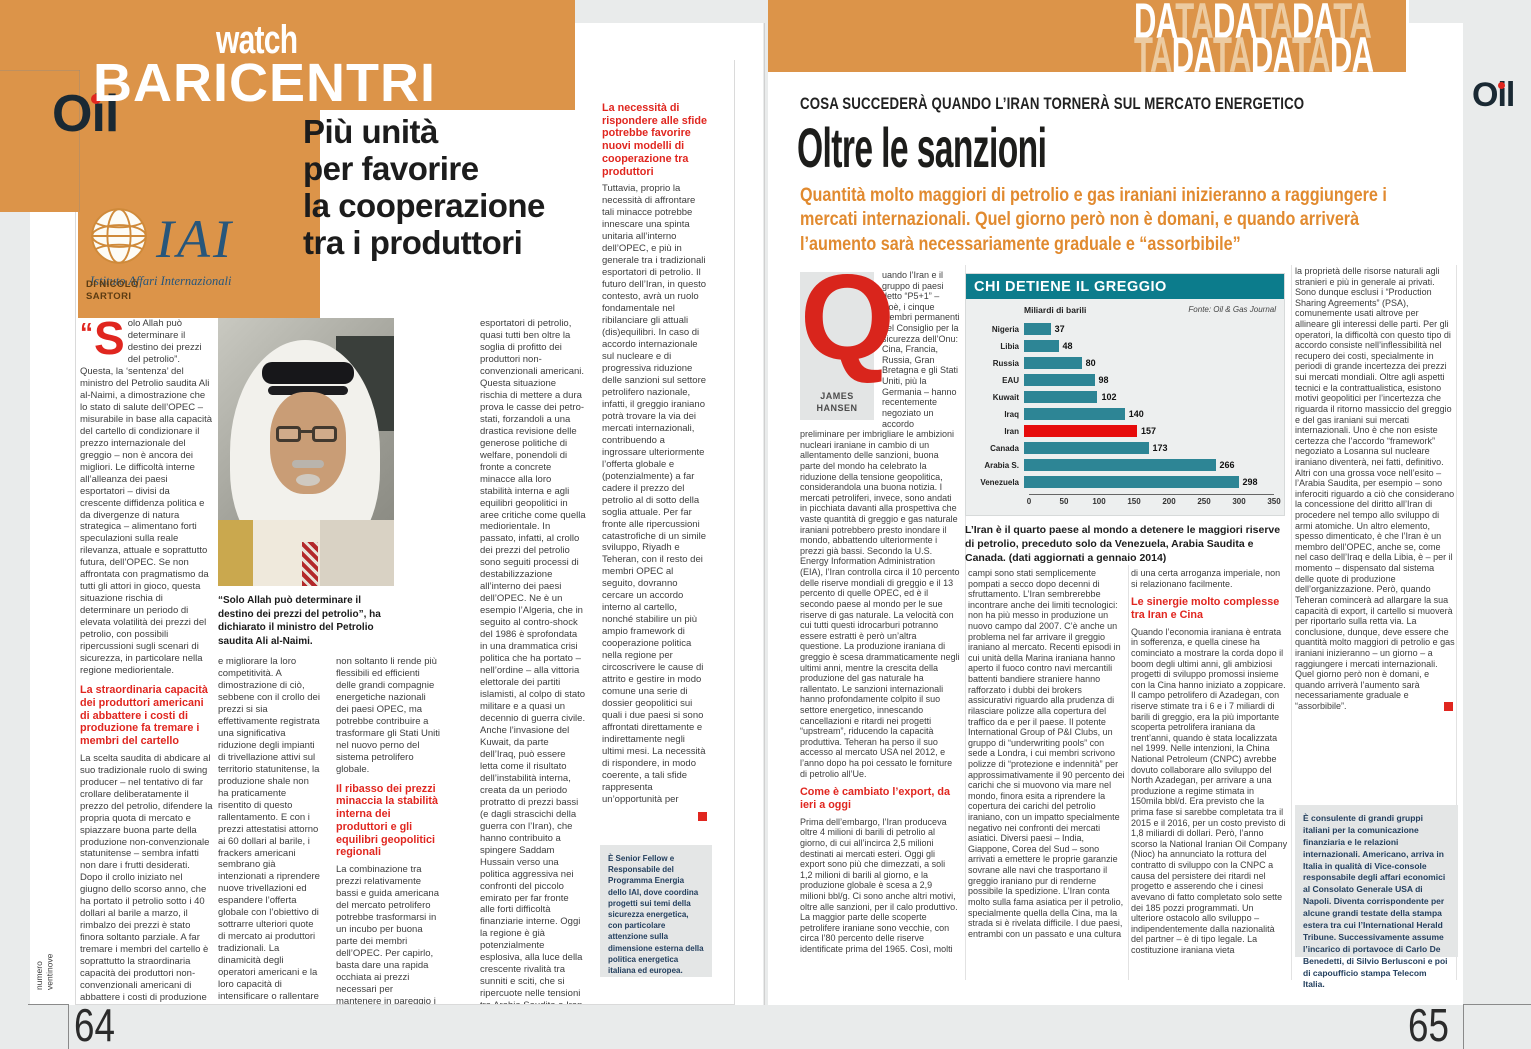 The image size is (1531, 1049). Describe the element at coordinates (119, 238) in the screenshot. I see `iai-globe-icon` at that location.